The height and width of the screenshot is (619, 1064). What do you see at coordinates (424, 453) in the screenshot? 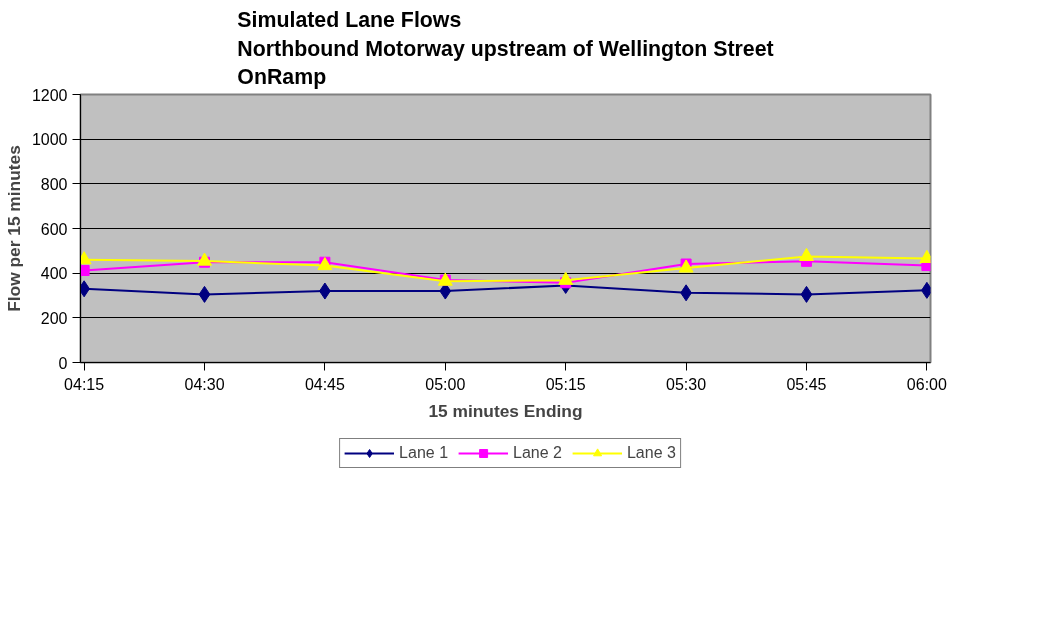
I see `legend-label: Lane 1` at bounding box center [424, 453].